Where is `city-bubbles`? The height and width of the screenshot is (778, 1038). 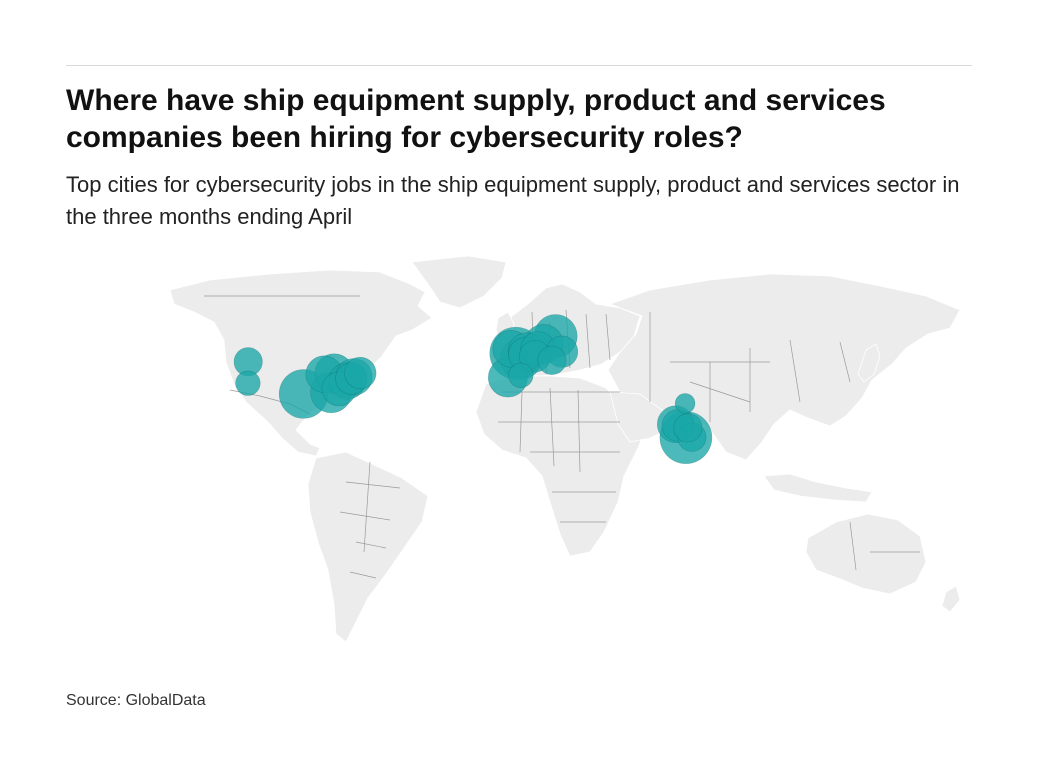
city-bubbles is located at coordinates (473, 389).